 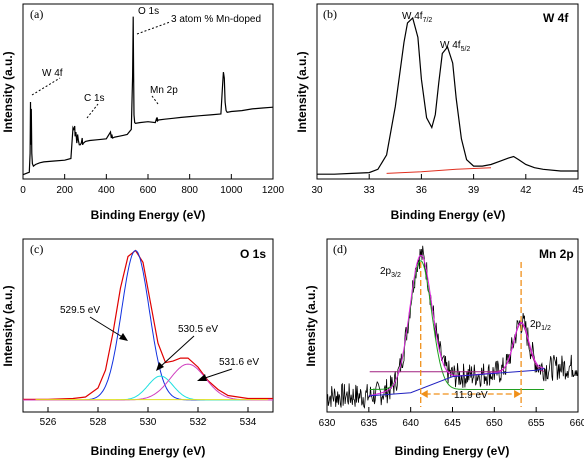 What do you see at coordinates (577, 423) in the screenshot?
I see `panel-d-tick-label: 660` at bounding box center [577, 423].